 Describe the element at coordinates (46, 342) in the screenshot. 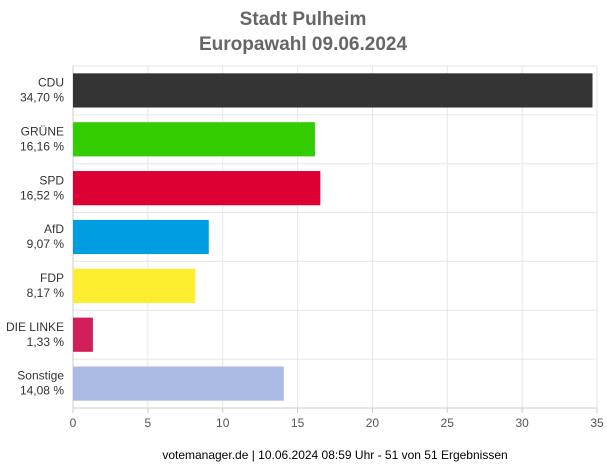

I see `value-label: 1,33 %` at that location.